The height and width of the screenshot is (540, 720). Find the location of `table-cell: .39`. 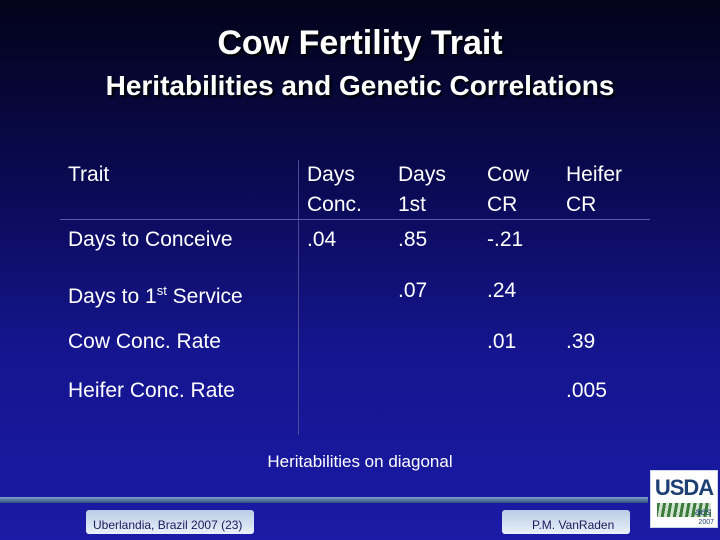

table-cell: .39 is located at coordinates (581, 341).